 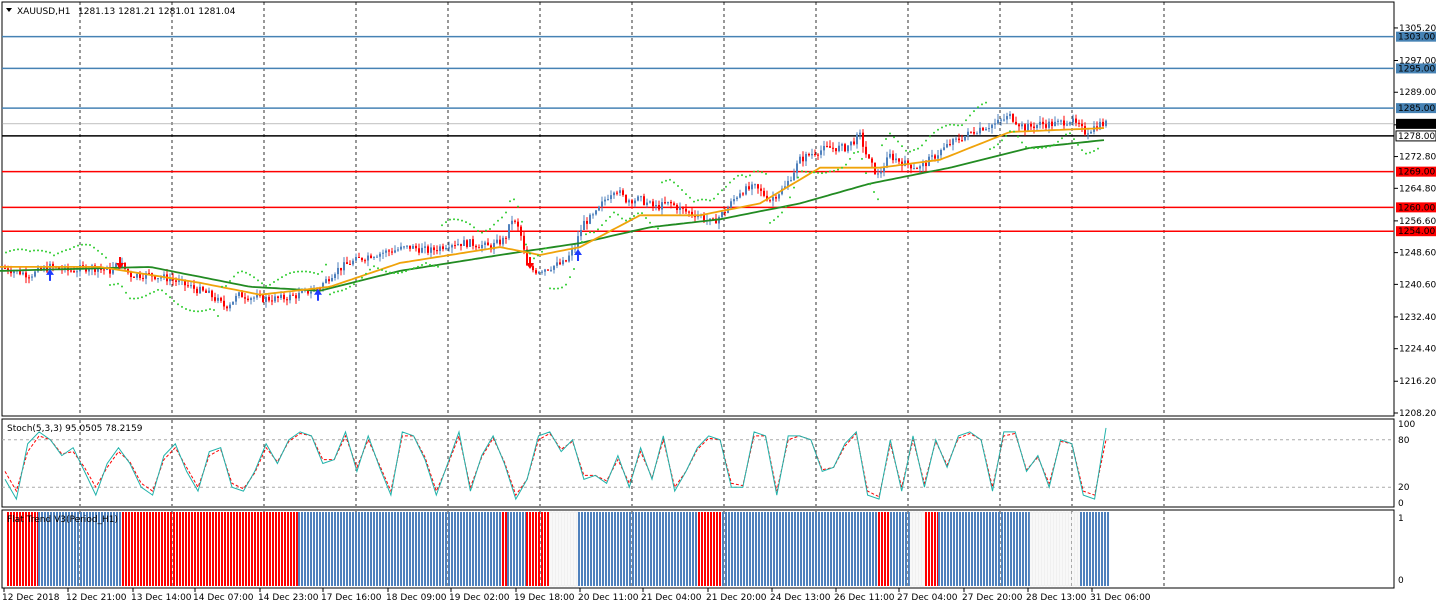 What do you see at coordinates (9, 10) in the screenshot?
I see `chevron-down-icon` at bounding box center [9, 10].